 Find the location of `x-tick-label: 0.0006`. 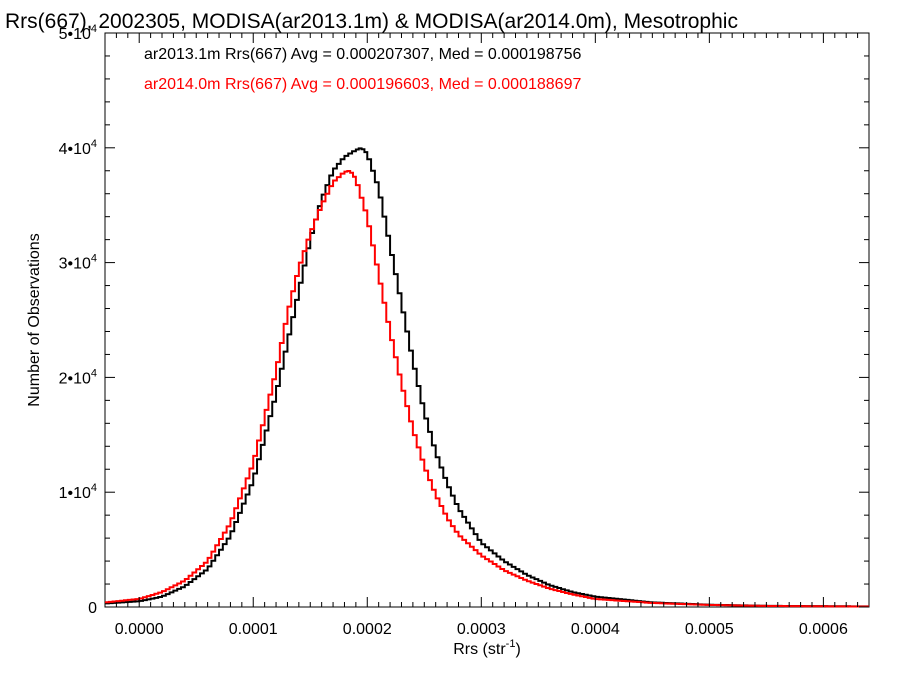

x-tick-label: 0.0006 is located at coordinates (823, 629).